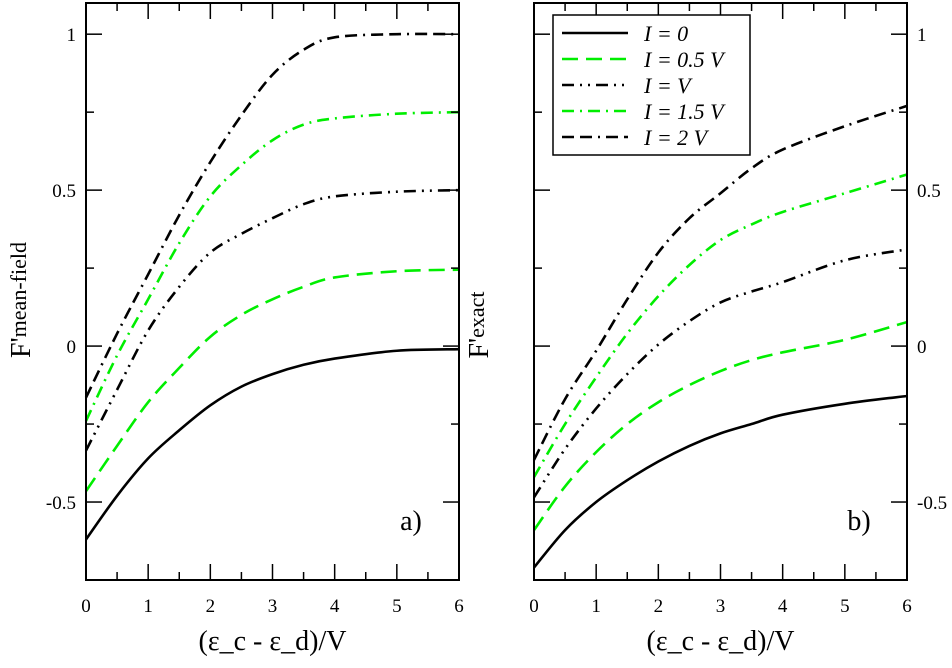  Describe the element at coordinates (18, 289) in the screenshot. I see `y-axis-label-sub: mean-field` at that location.